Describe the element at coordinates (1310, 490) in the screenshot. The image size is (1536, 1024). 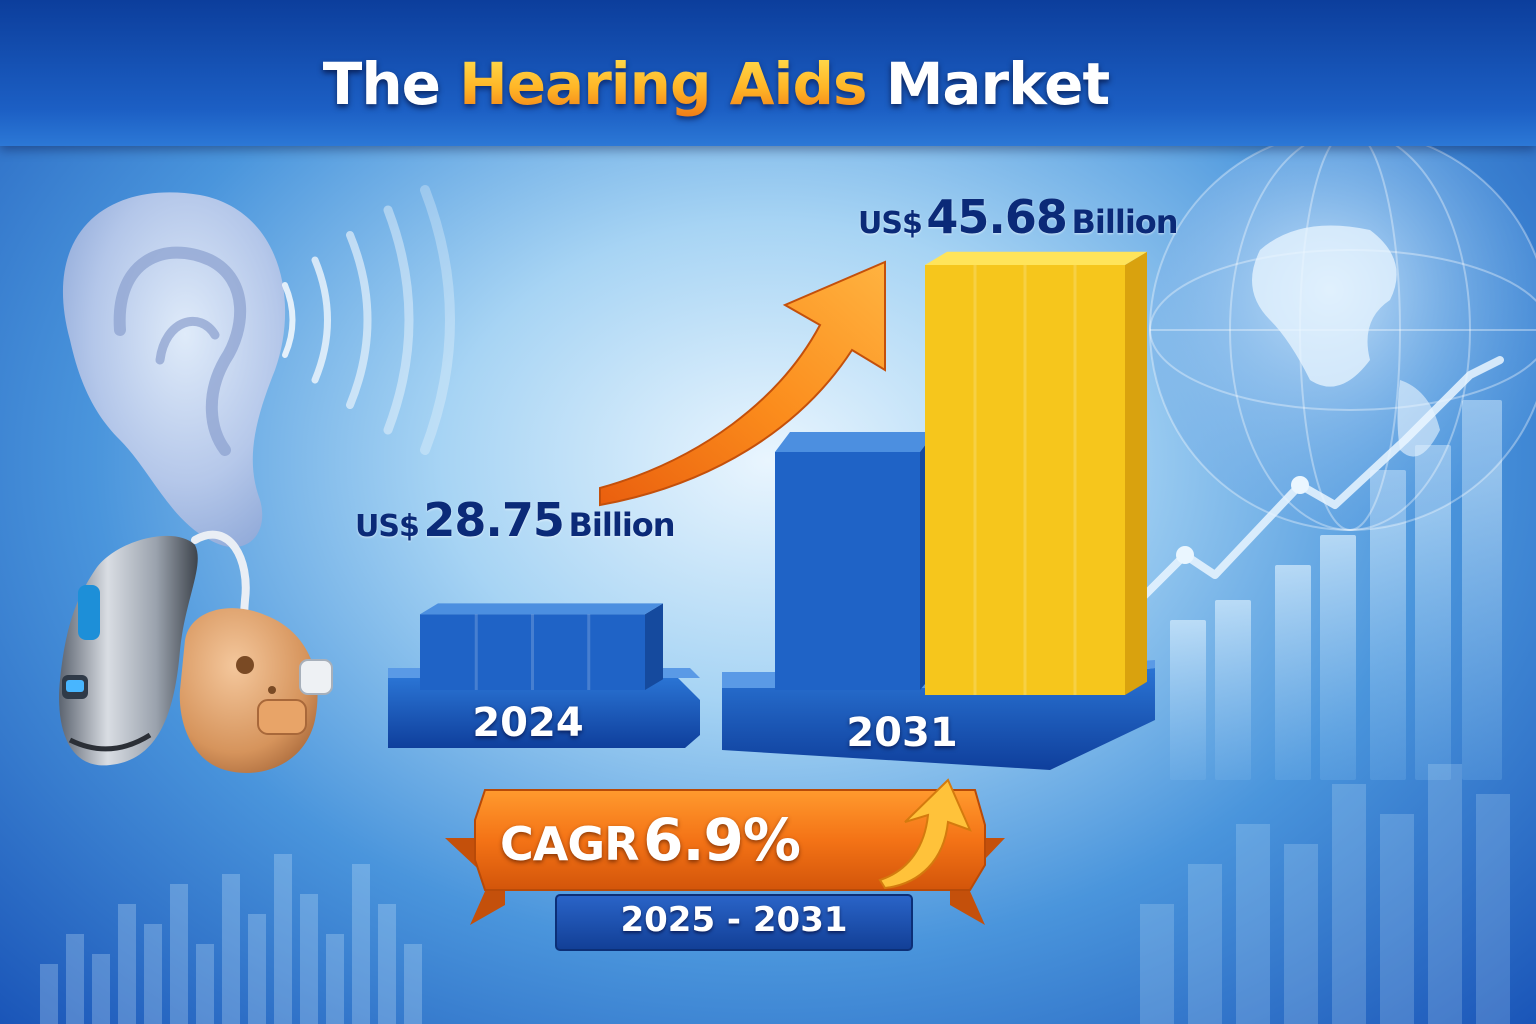
I see `trend-line-icon` at that location.